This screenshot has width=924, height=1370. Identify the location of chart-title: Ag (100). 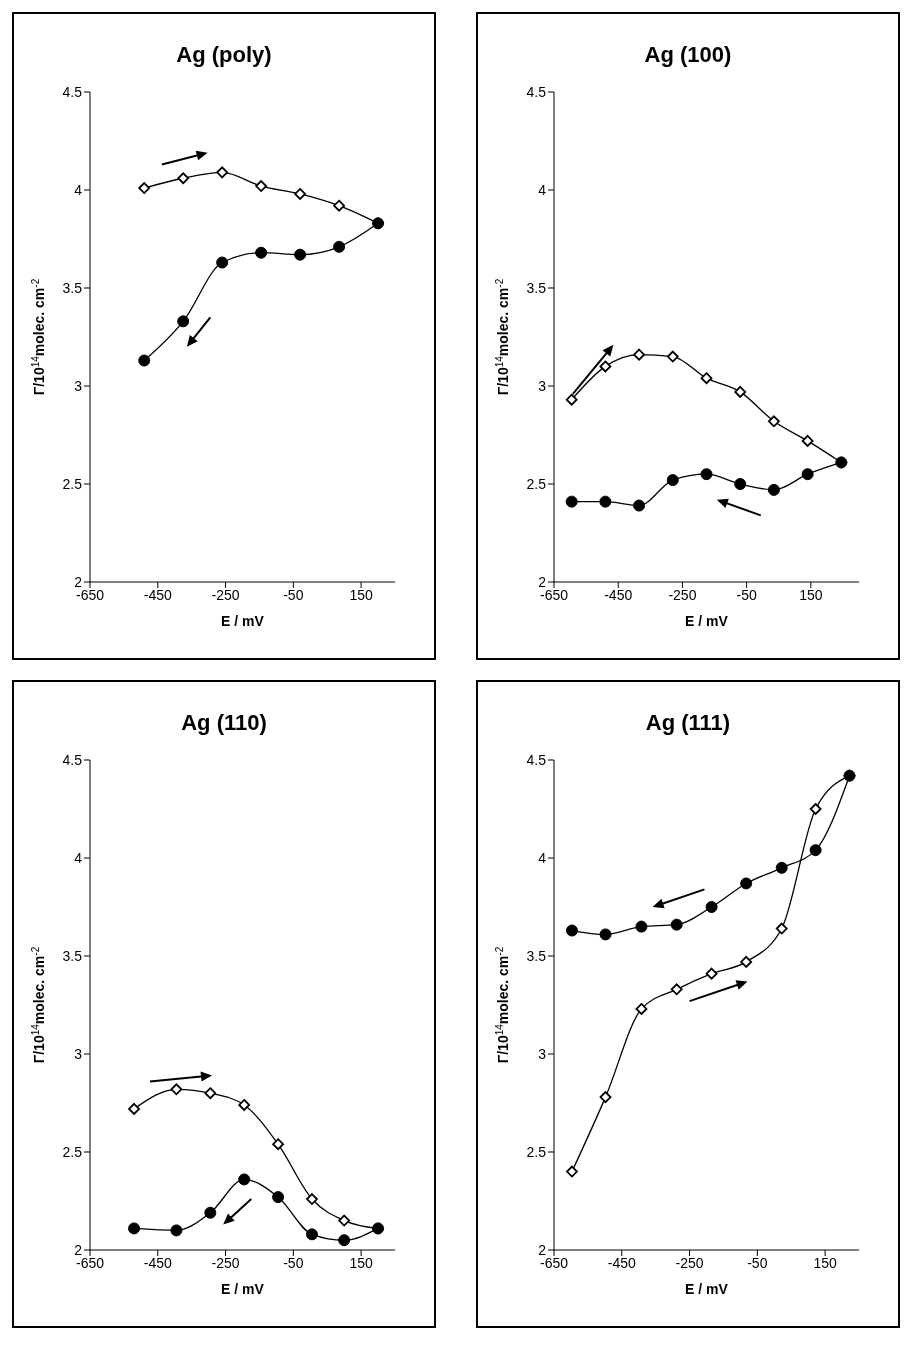
(688, 55).